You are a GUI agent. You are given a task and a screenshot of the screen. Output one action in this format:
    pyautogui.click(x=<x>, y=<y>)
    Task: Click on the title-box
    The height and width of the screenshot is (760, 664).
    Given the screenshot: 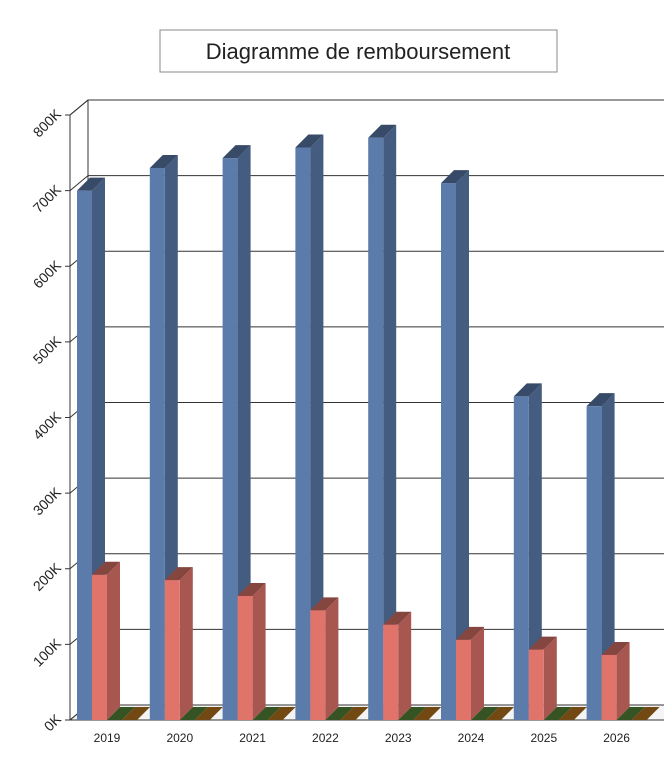 What is the action you would take?
    pyautogui.click(x=358, y=51)
    